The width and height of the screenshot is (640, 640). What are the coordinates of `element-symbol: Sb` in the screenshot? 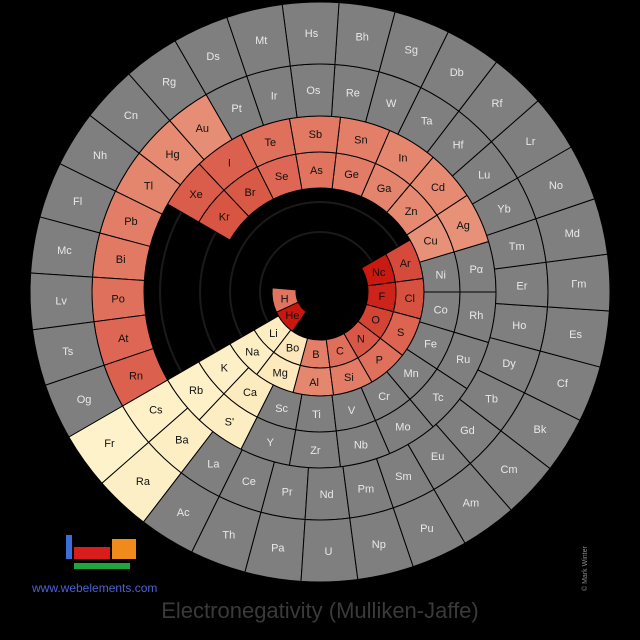 It's located at (315, 135).